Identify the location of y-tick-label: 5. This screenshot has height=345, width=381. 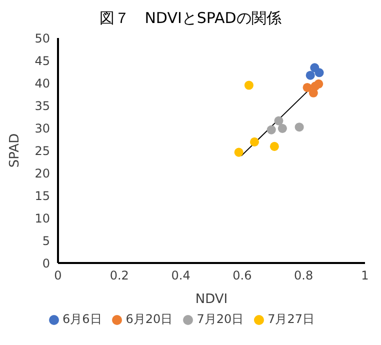
(46, 241).